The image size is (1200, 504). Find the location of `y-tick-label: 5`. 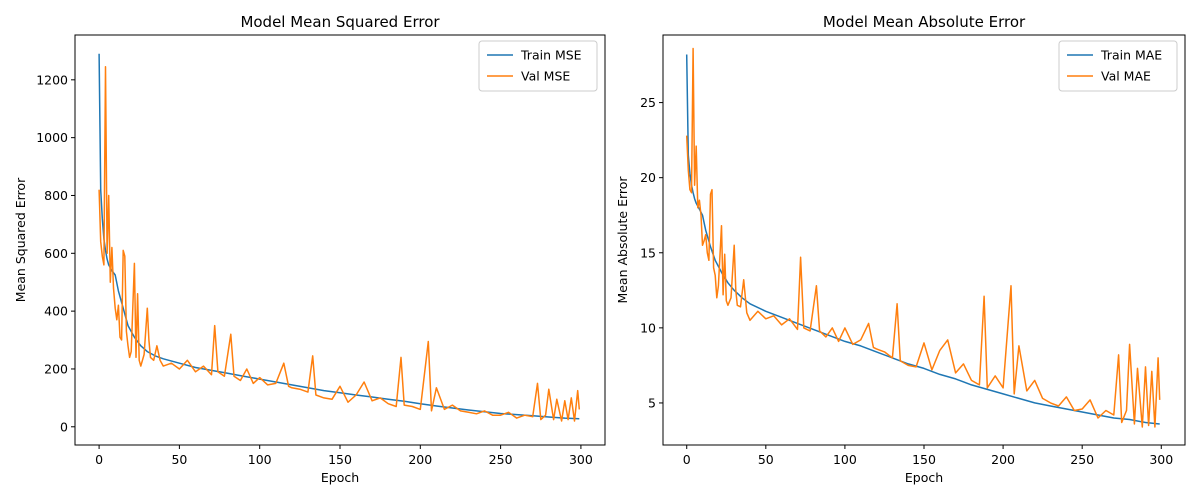

y-tick-label: 5 is located at coordinates (652, 402).